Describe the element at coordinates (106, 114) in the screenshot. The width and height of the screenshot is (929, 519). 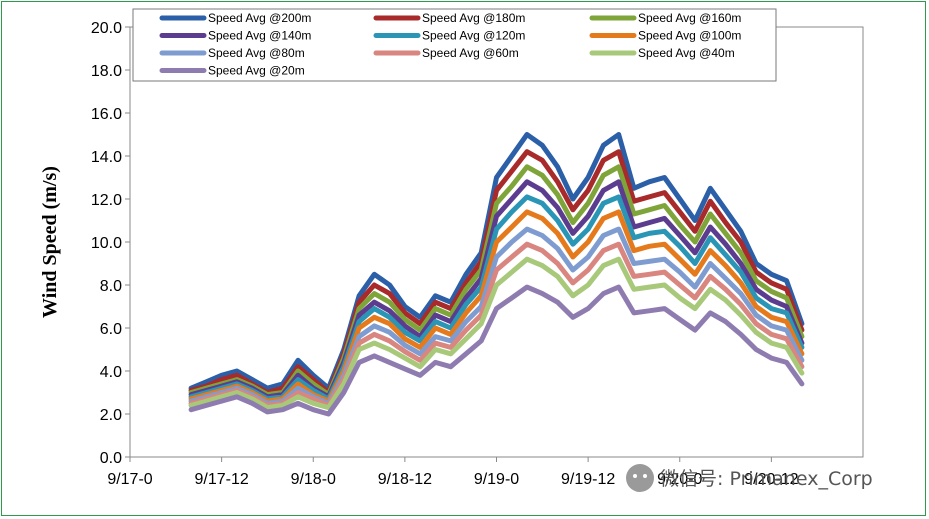
I see `y-tick-label: 16.0` at that location.